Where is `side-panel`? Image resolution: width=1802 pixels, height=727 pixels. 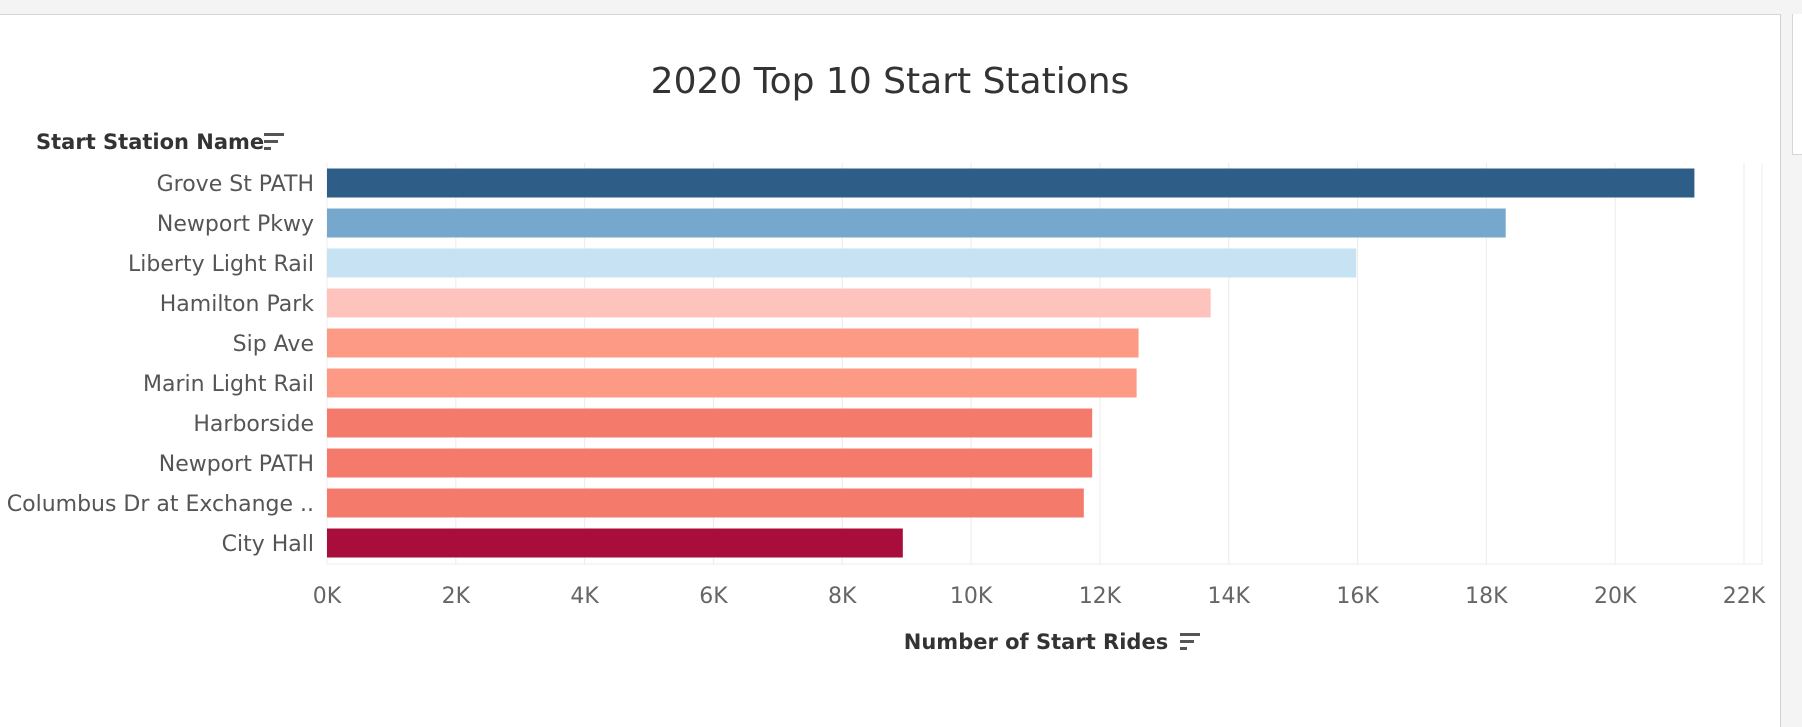
side-panel is located at coordinates (1797, 84).